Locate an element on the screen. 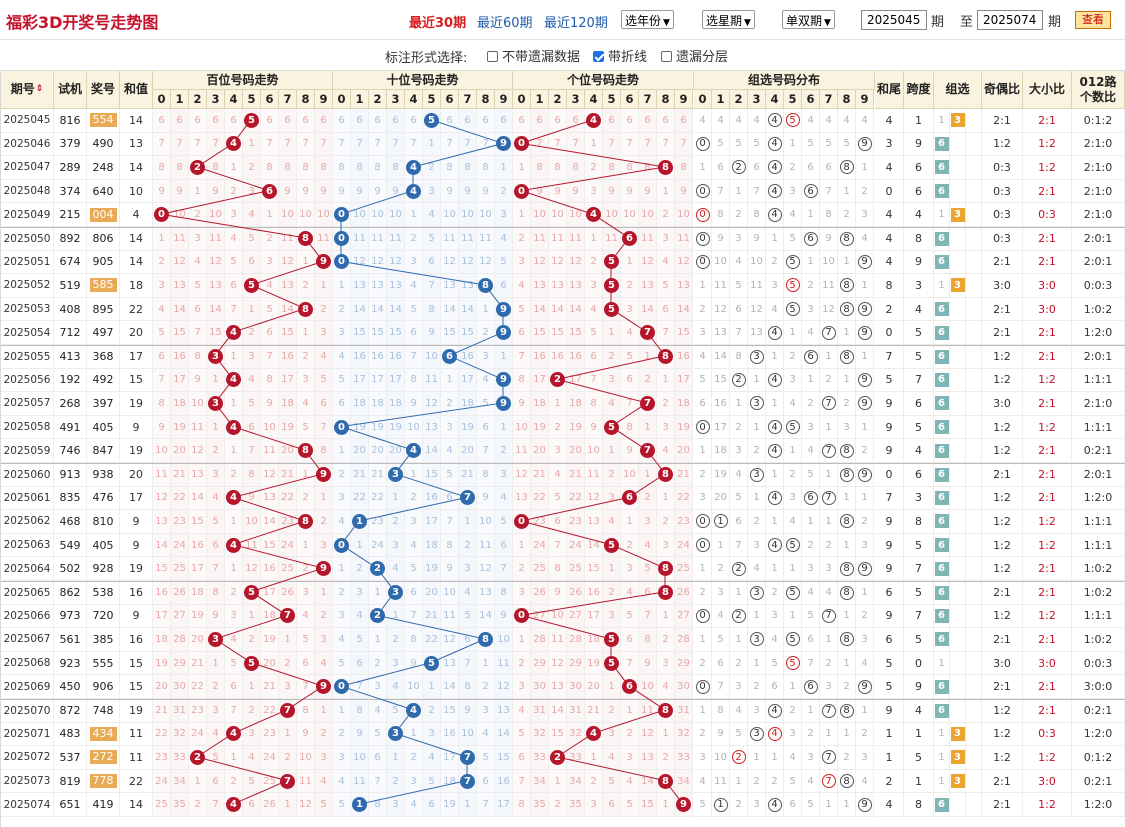 The height and width of the screenshot is (827, 1125). odd-even-cell: 0:3 is located at coordinates (1002, 239).